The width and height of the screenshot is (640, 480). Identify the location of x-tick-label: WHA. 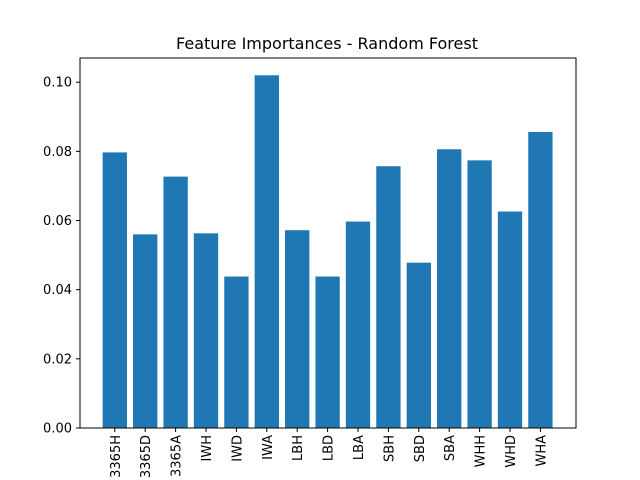
(541, 451).